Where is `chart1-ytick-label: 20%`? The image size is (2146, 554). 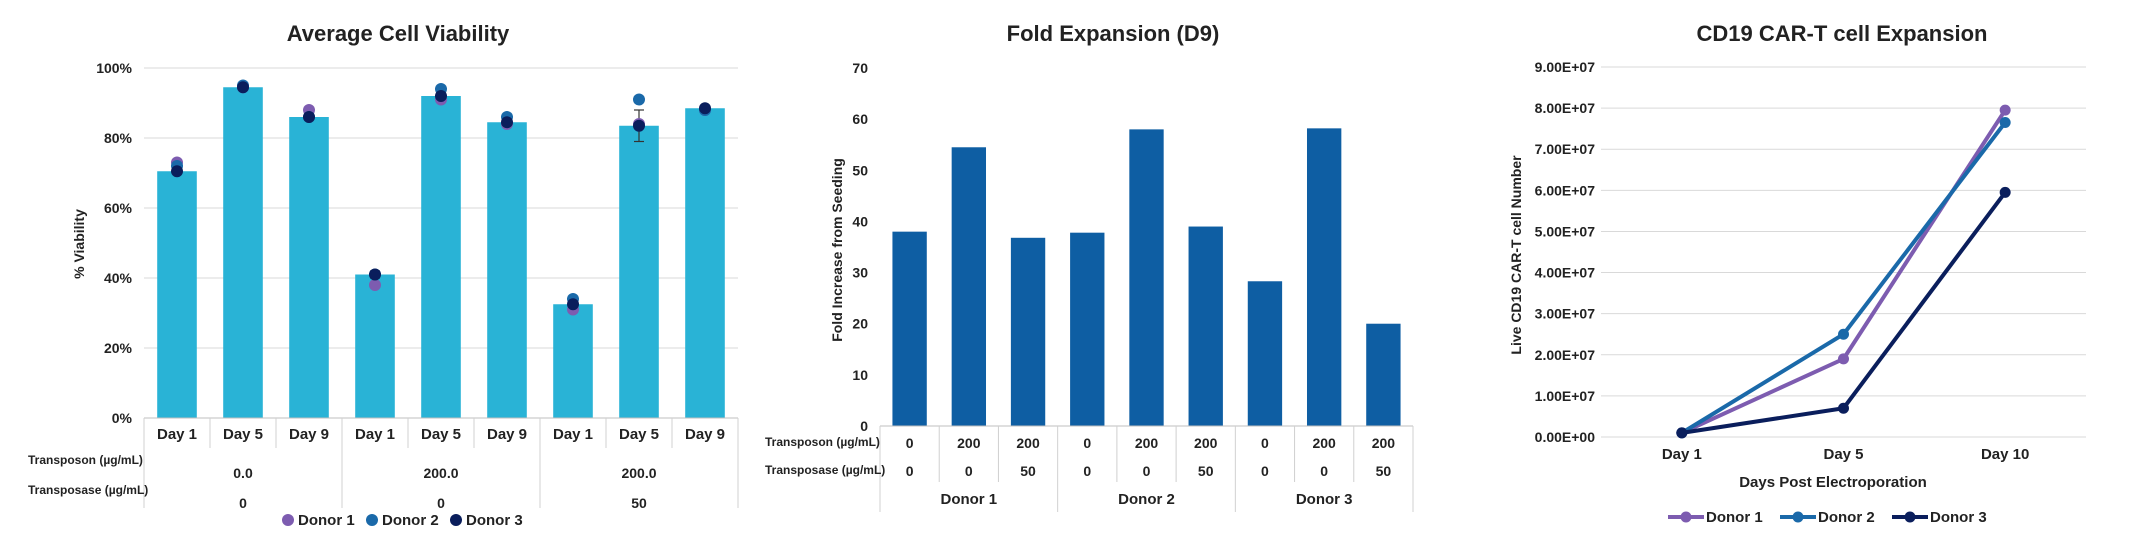 chart1-ytick-label: 20% is located at coordinates (118, 348).